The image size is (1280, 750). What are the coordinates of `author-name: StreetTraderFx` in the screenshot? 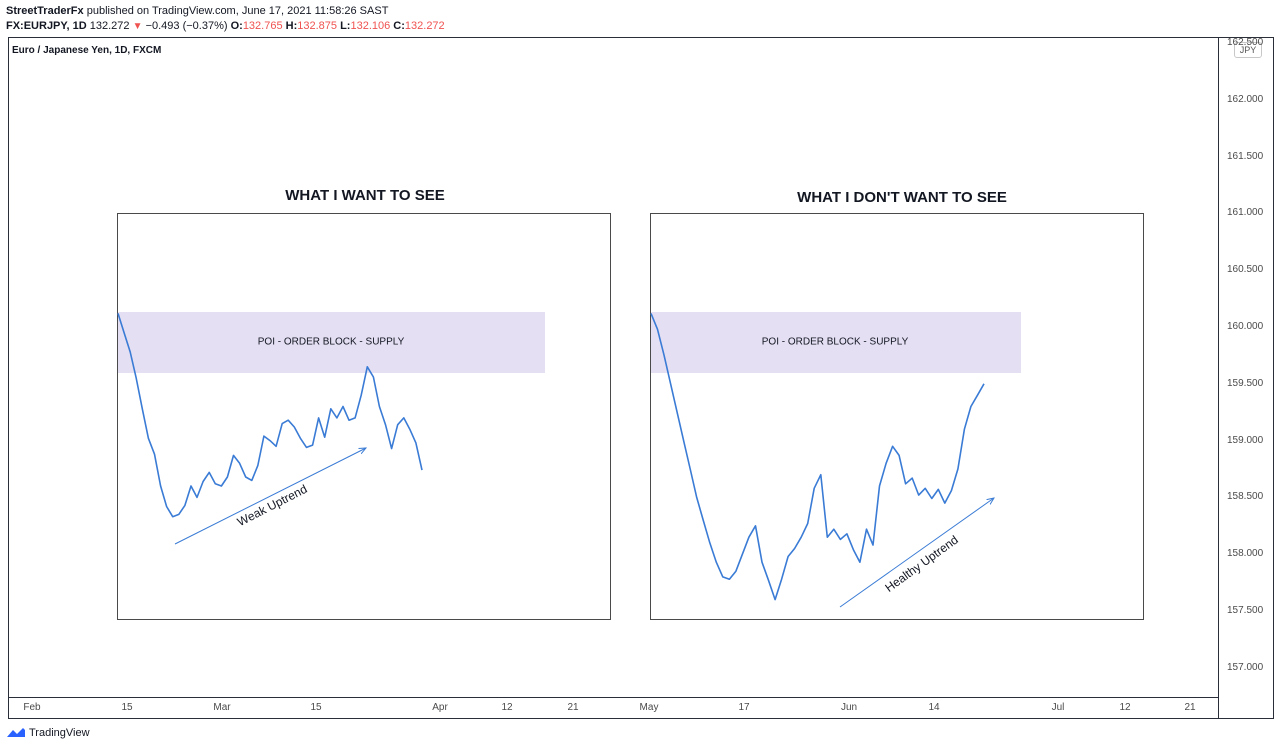 It's located at (45, 11).